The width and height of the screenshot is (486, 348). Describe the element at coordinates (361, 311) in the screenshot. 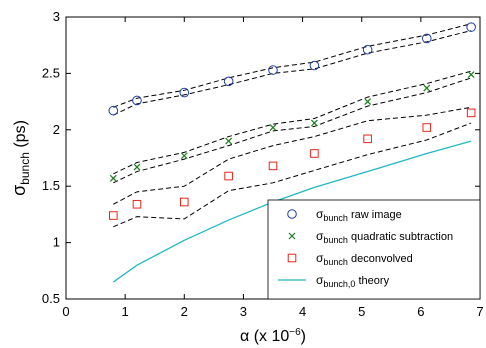

I see `x-tick-label: 5` at that location.